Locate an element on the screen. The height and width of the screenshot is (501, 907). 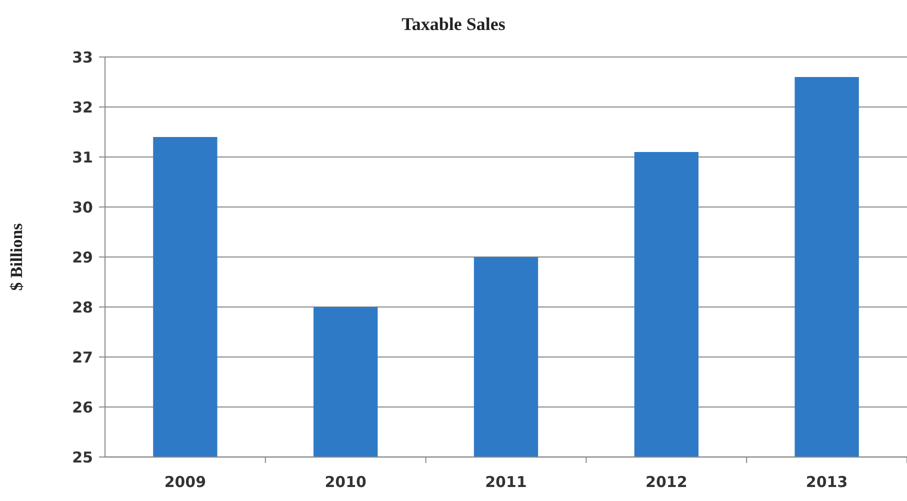
chart-title: Taxable Sales is located at coordinates (454, 24).